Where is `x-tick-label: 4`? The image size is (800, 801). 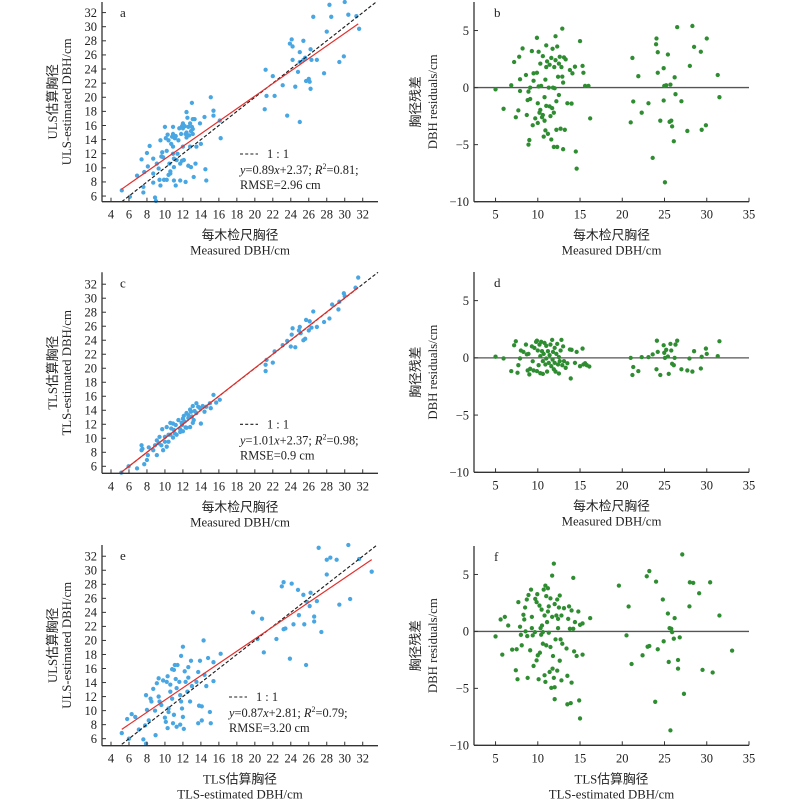 x-tick-label: 4 is located at coordinates (111, 215).